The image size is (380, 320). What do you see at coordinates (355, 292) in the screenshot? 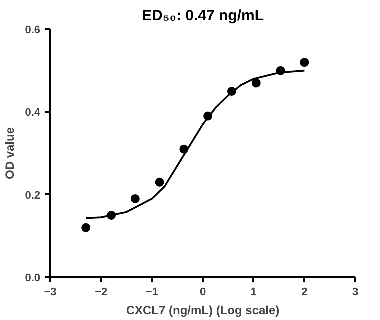
I see `x-tick-label: 3` at bounding box center [355, 292].